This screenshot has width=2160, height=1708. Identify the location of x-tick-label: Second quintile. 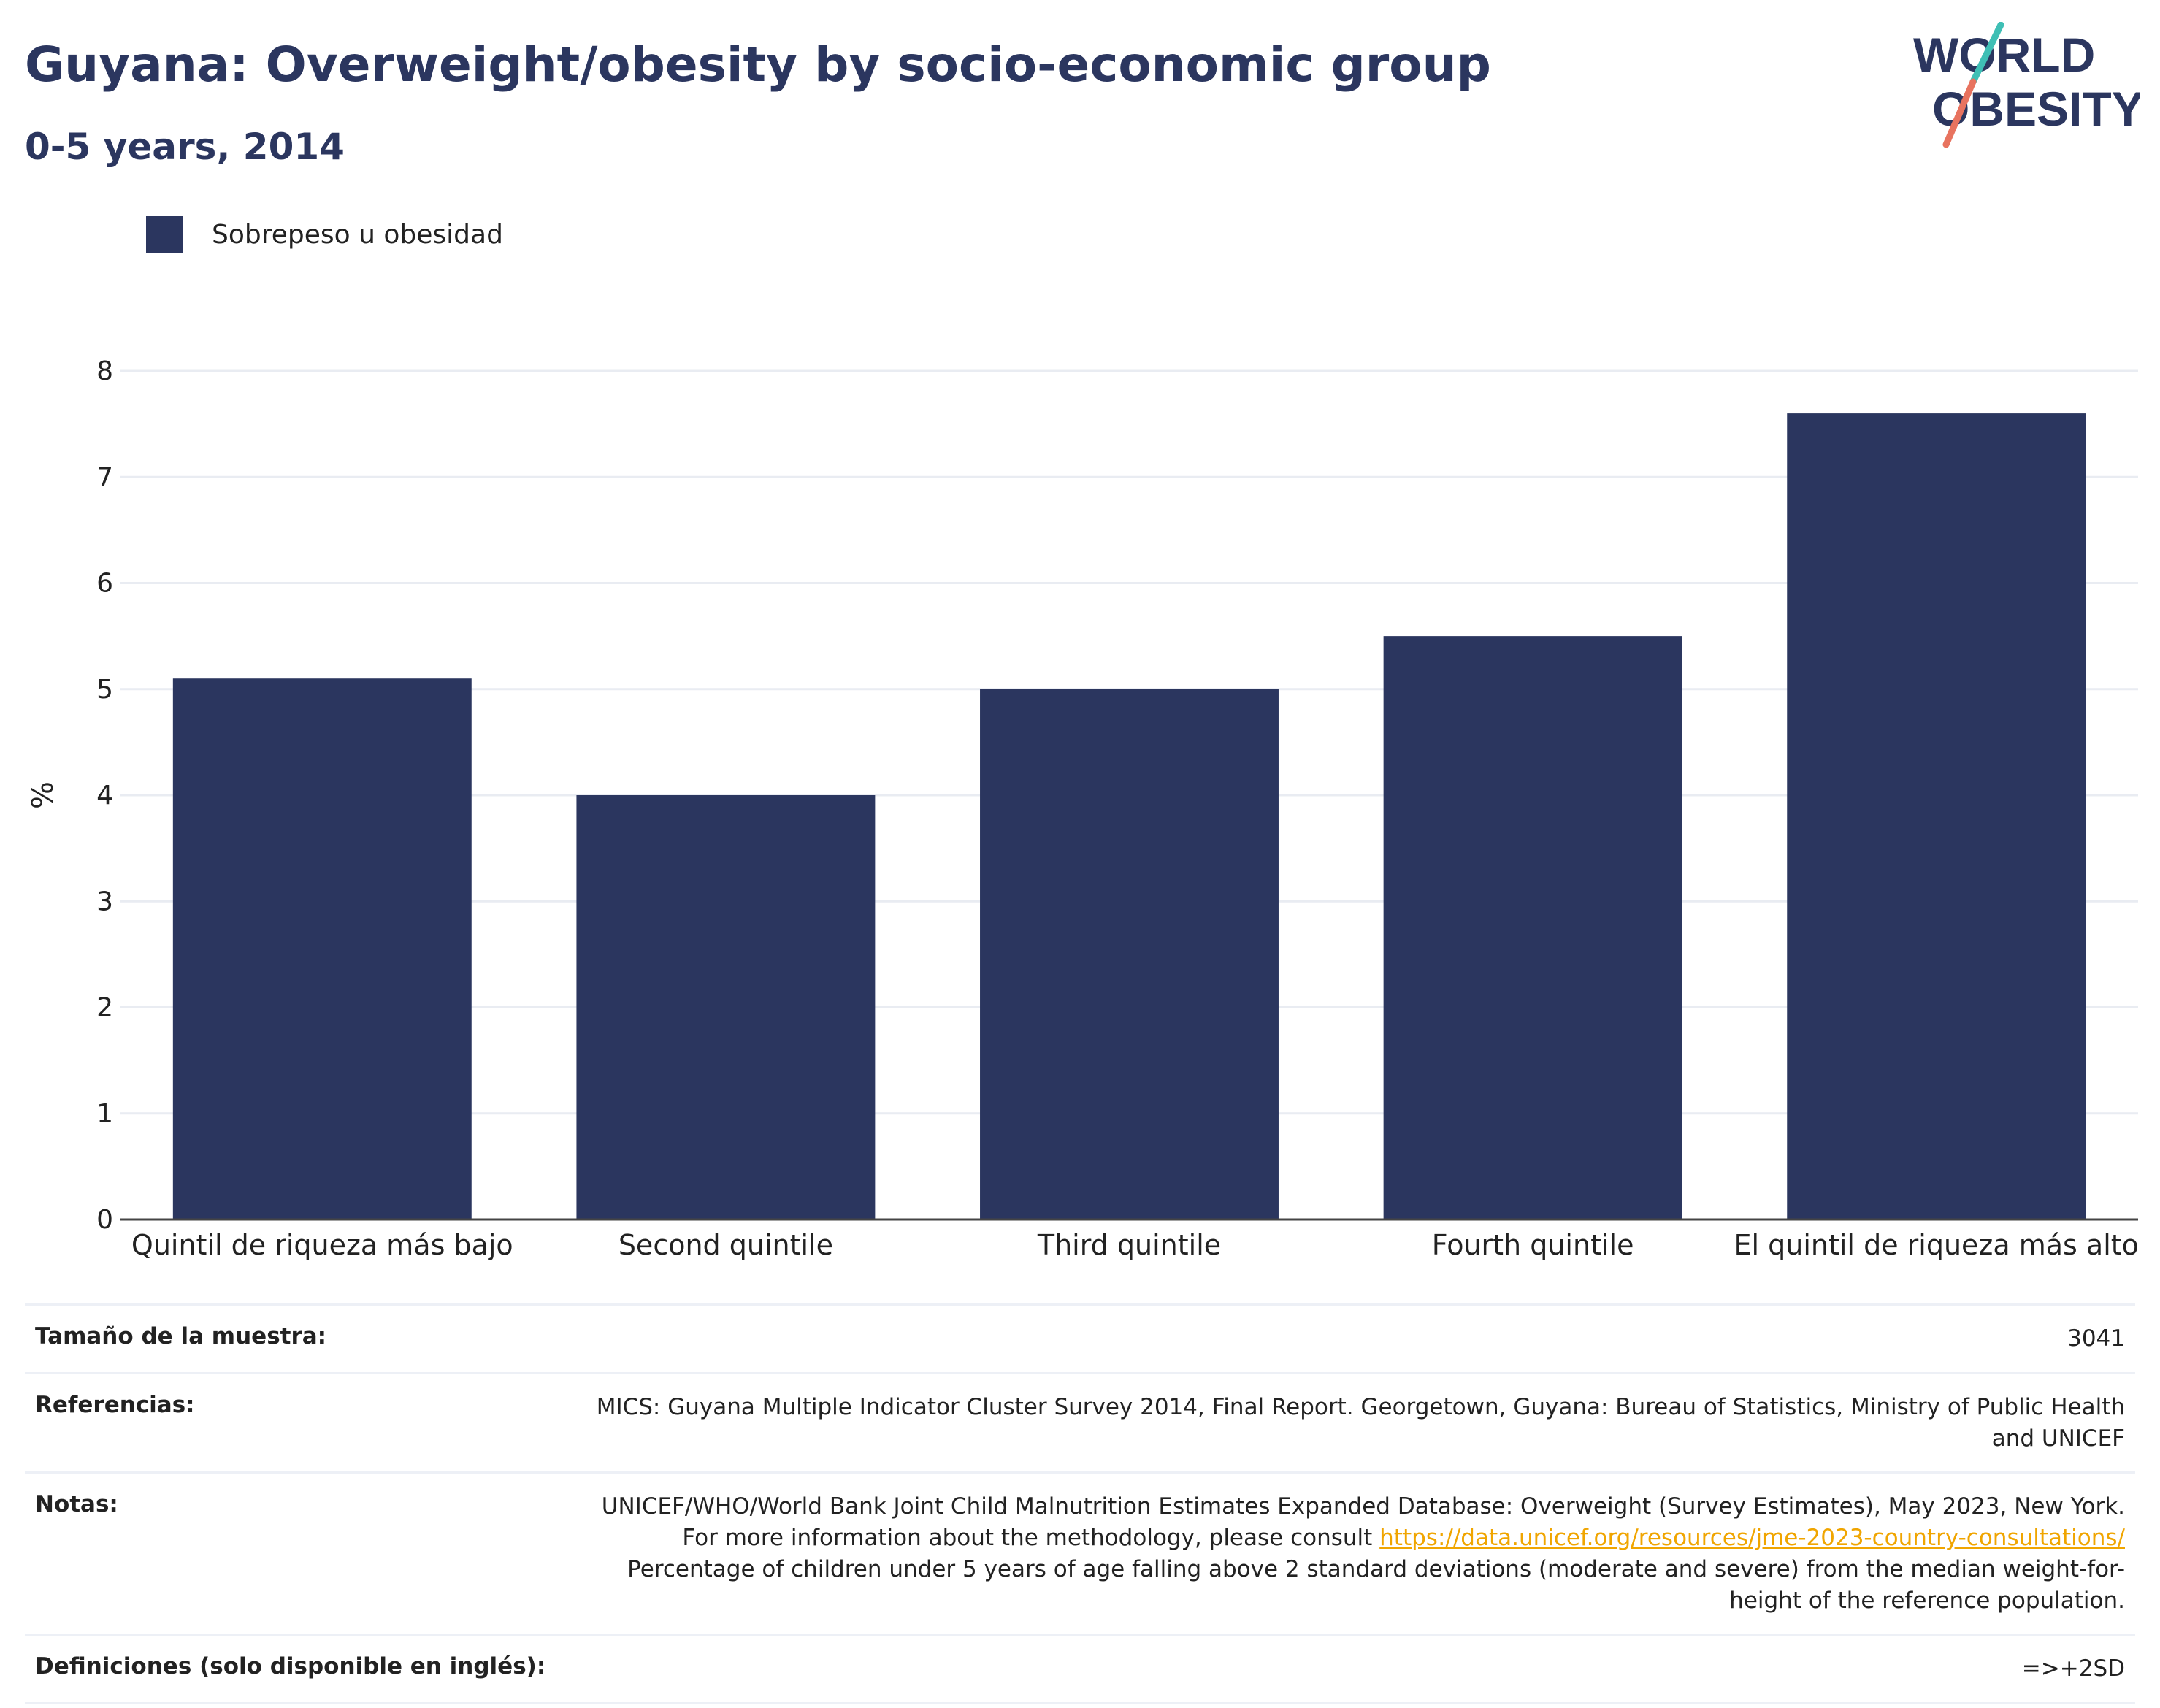
(725, 1245).